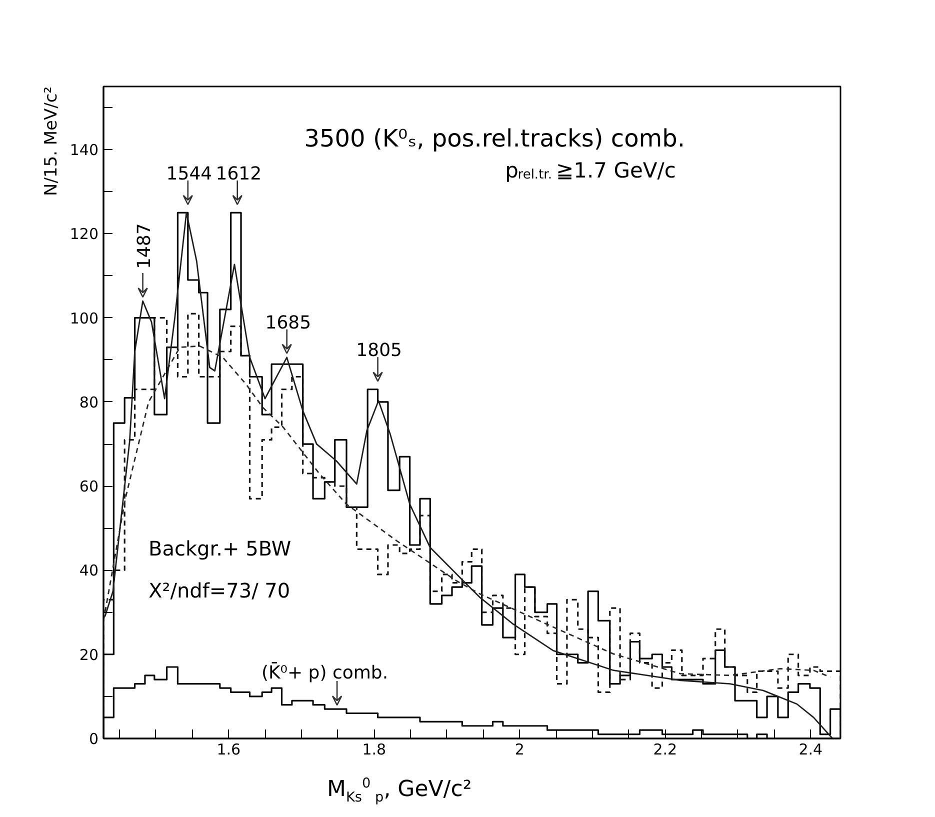 This screenshot has width=935, height=817. Describe the element at coordinates (52, 141) in the screenshot. I see `y-axis-title: N/15. MeV/c²` at that location.